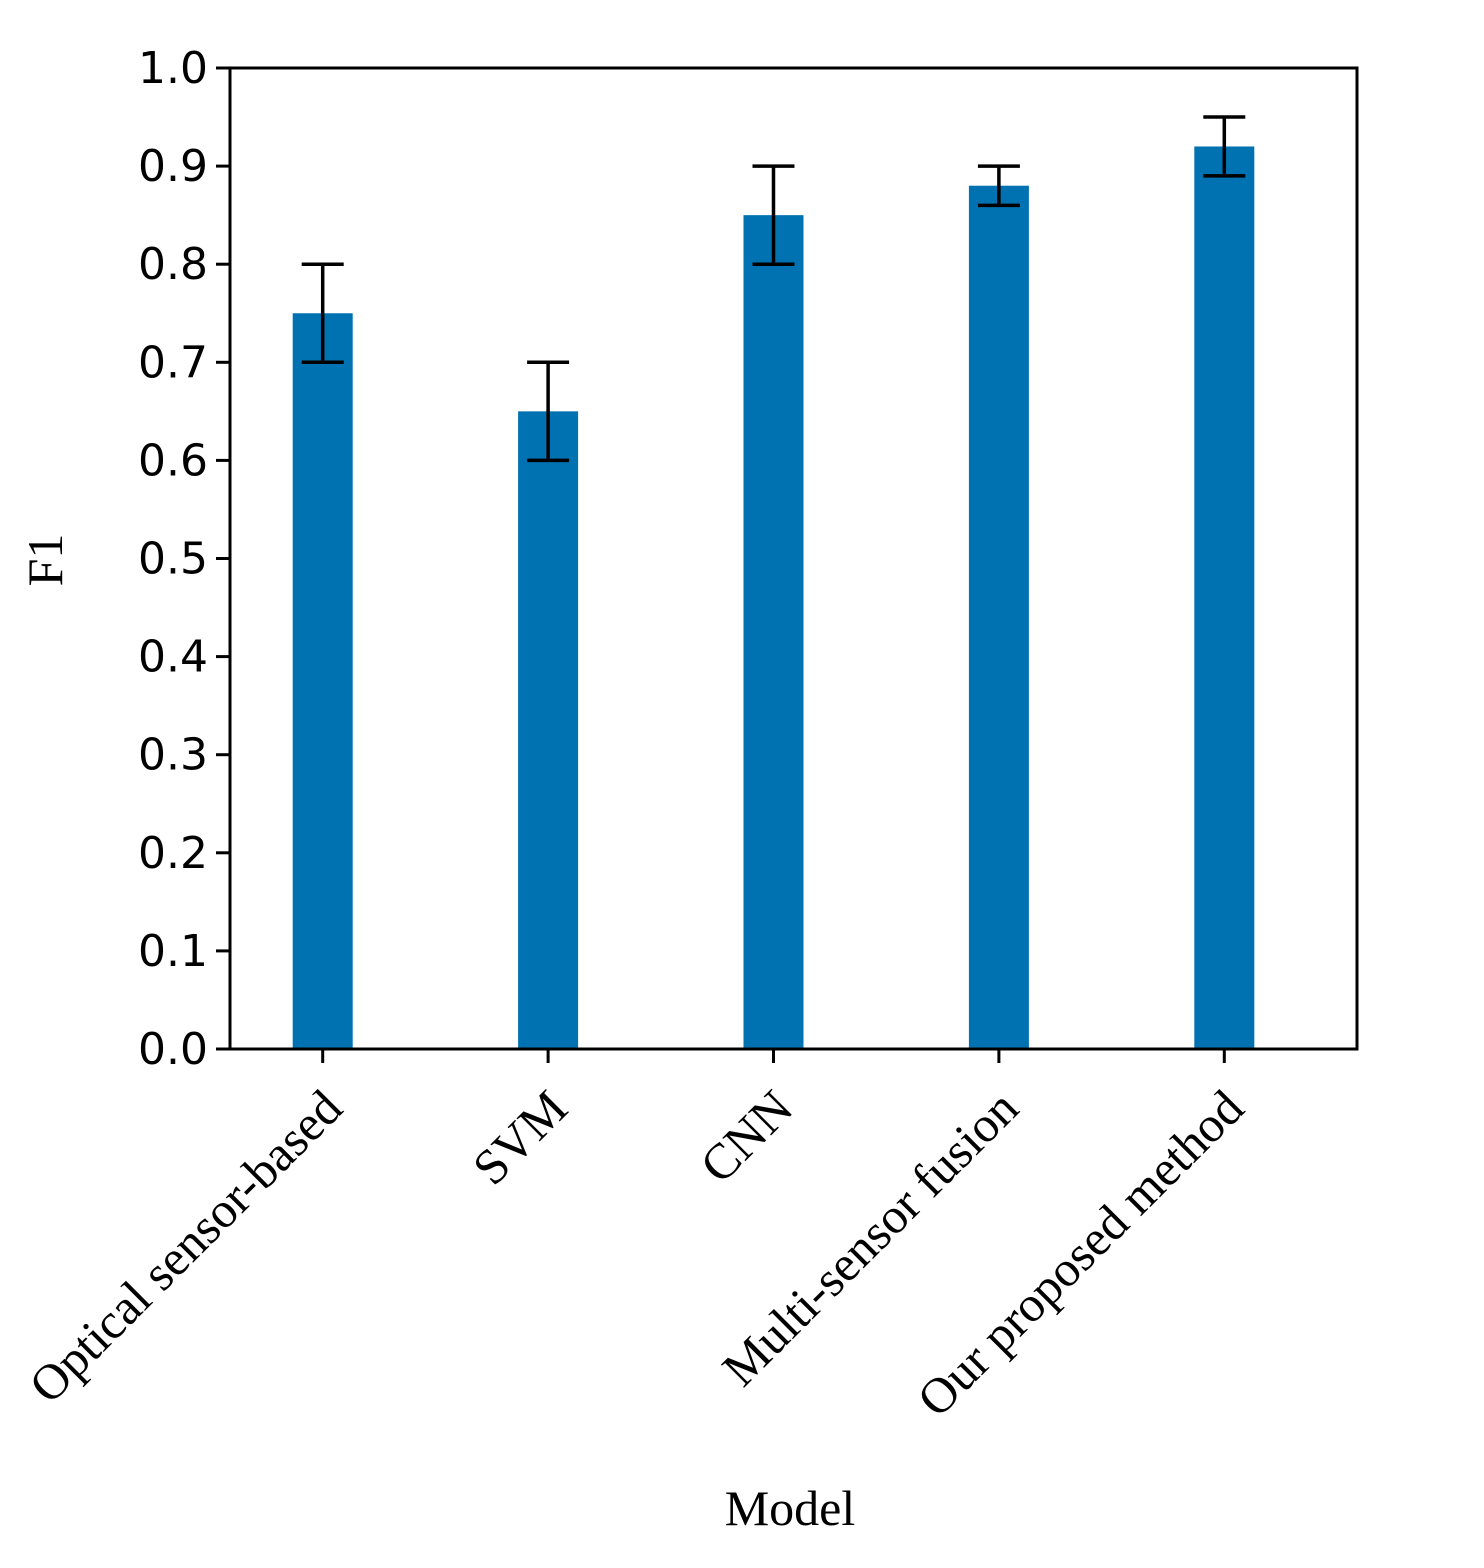 The image size is (1484, 1568). I want to click on y-tick-label: 0.5, so click(173, 559).